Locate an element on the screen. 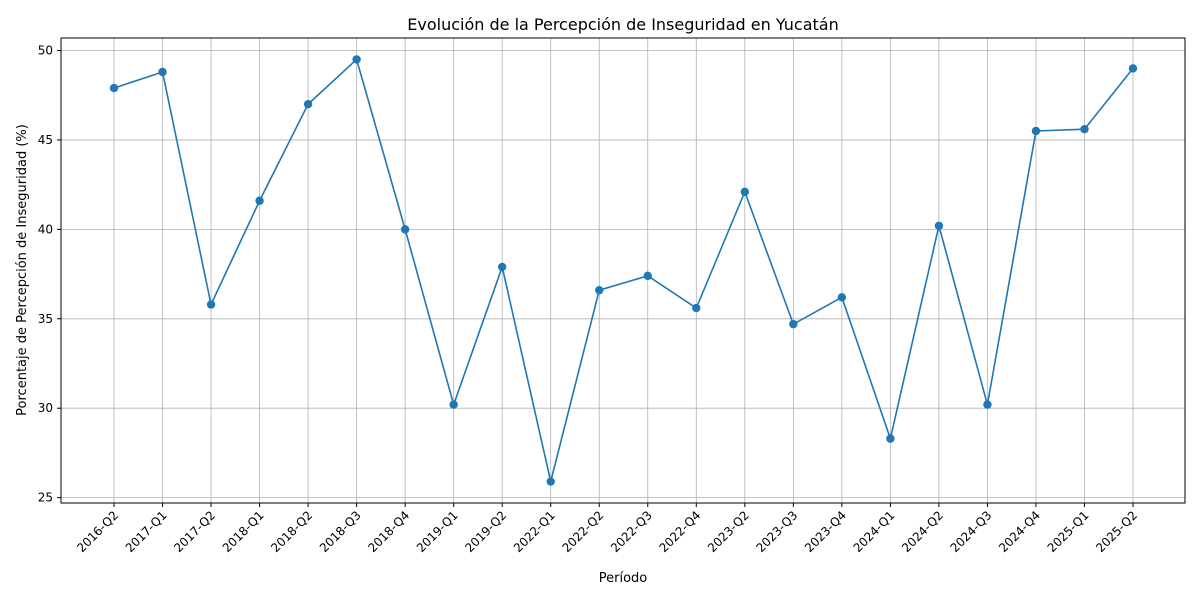 The height and width of the screenshot is (604, 1200). y-tick-label: 45 is located at coordinates (45, 140).